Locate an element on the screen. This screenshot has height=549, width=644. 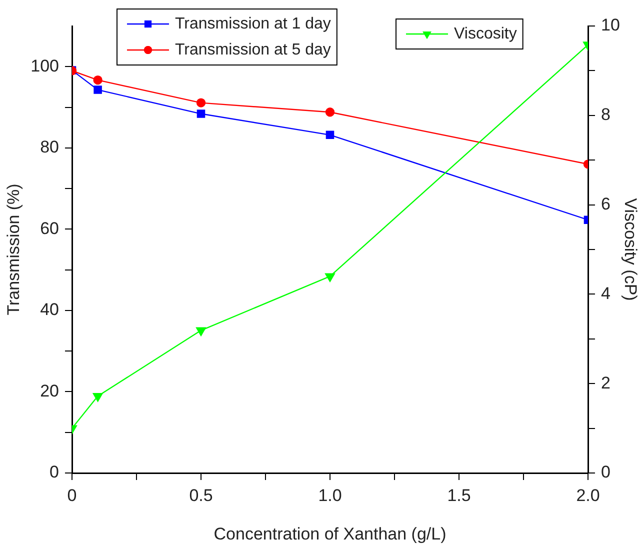
y-tick-label: 0 is located at coordinates (54, 472).